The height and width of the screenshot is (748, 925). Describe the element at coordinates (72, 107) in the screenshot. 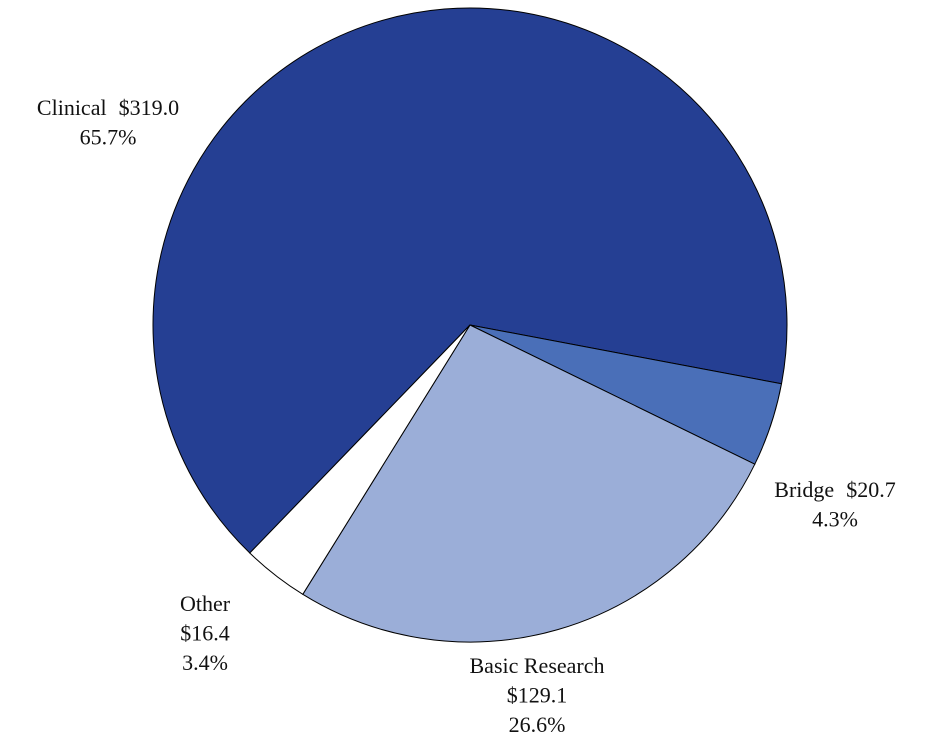

I see `label-part: Clinical` at that location.